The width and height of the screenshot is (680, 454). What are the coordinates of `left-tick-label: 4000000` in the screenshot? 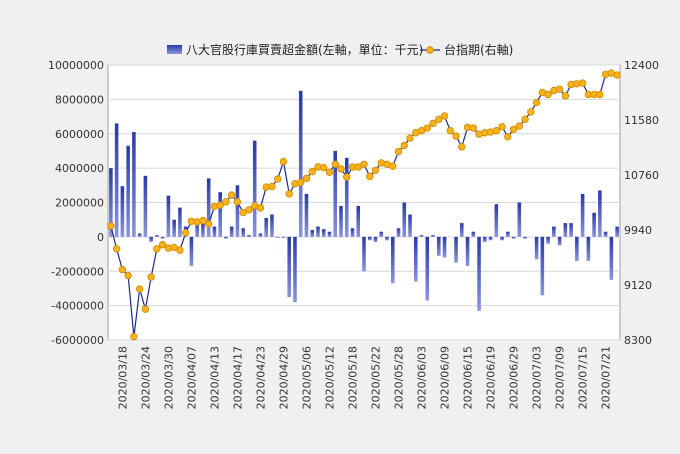 It's located at (79, 168).